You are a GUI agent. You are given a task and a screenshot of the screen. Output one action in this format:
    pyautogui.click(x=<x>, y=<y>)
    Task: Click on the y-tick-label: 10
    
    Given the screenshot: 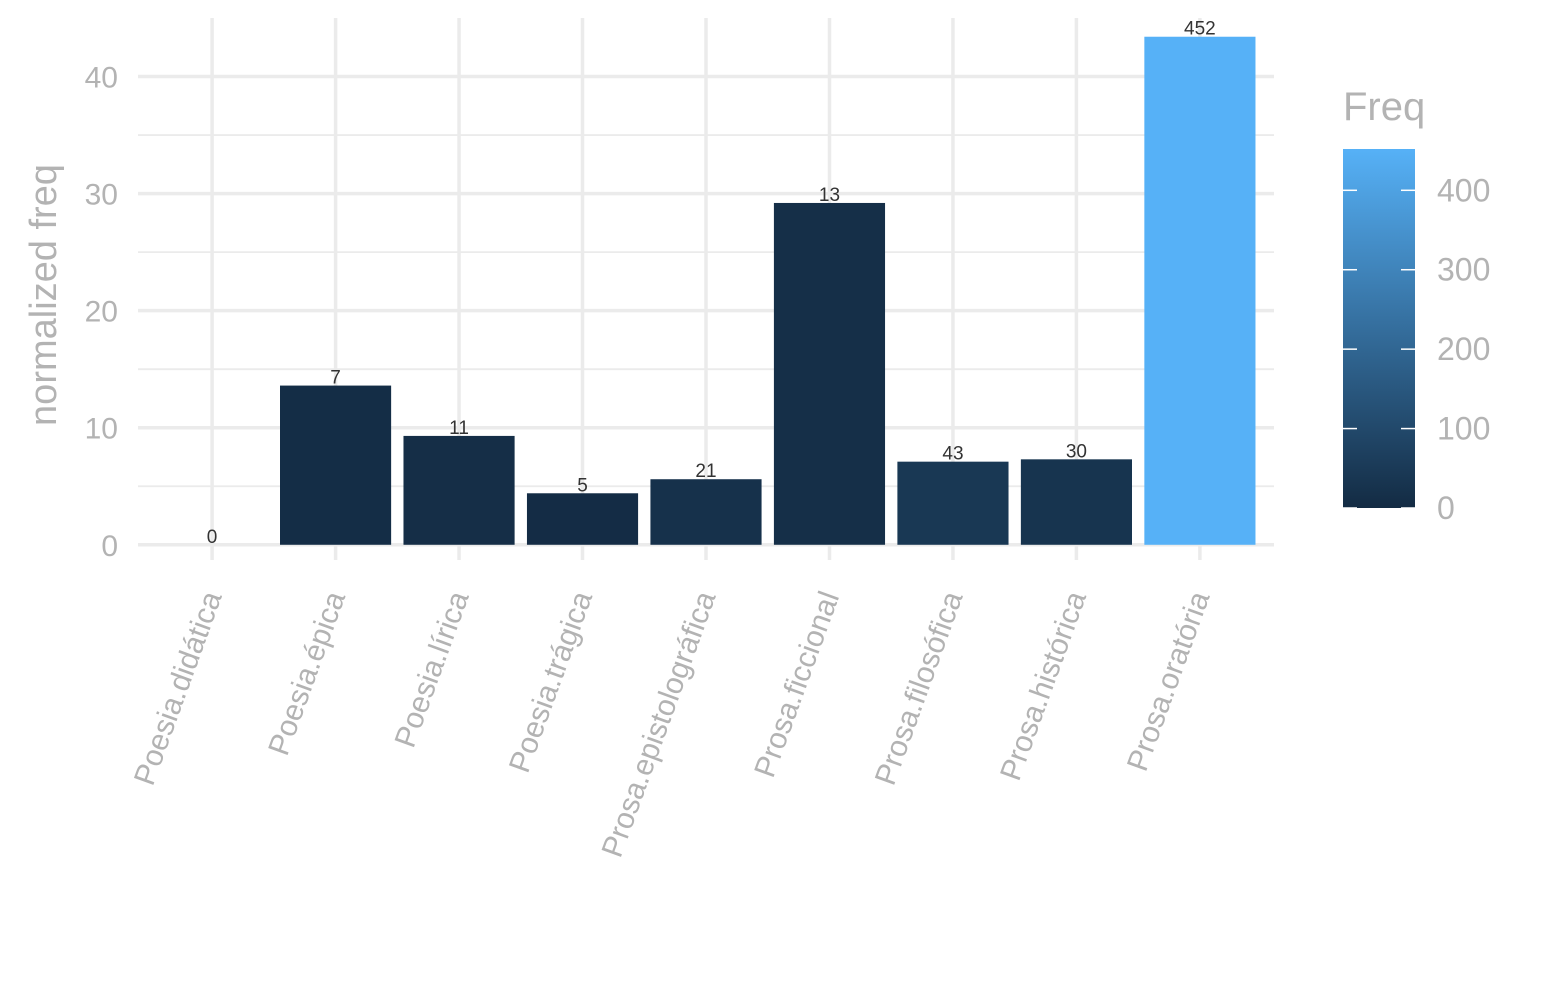 What is the action you would take?
    pyautogui.click(x=101, y=429)
    